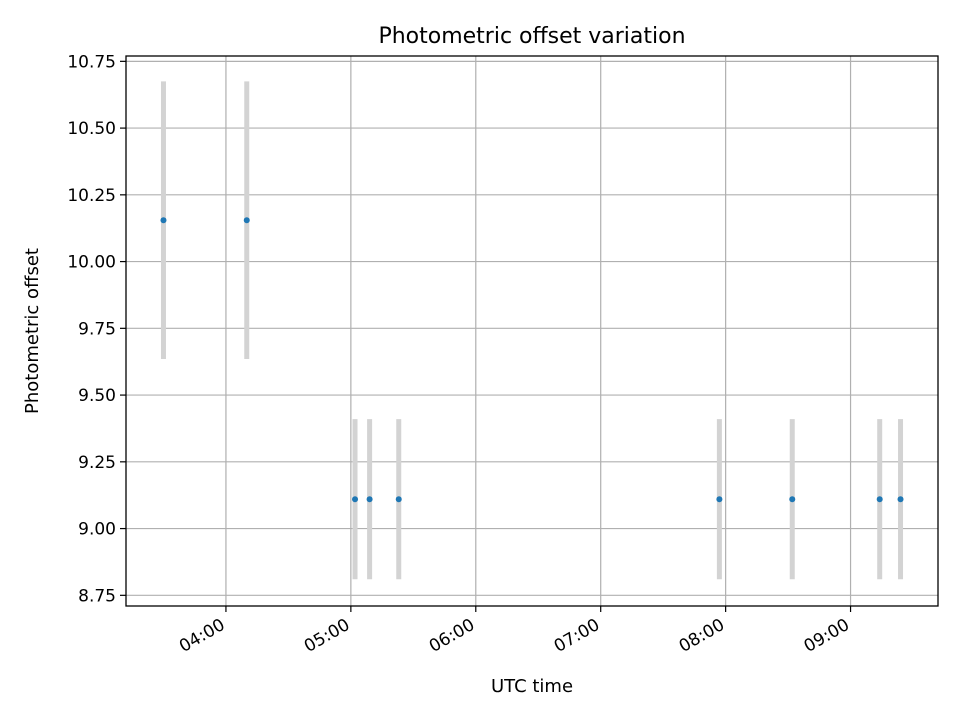 This screenshot has width=960, height=720. Describe the element at coordinates (97, 463) in the screenshot. I see `y-tick-label: 9.25` at that location.